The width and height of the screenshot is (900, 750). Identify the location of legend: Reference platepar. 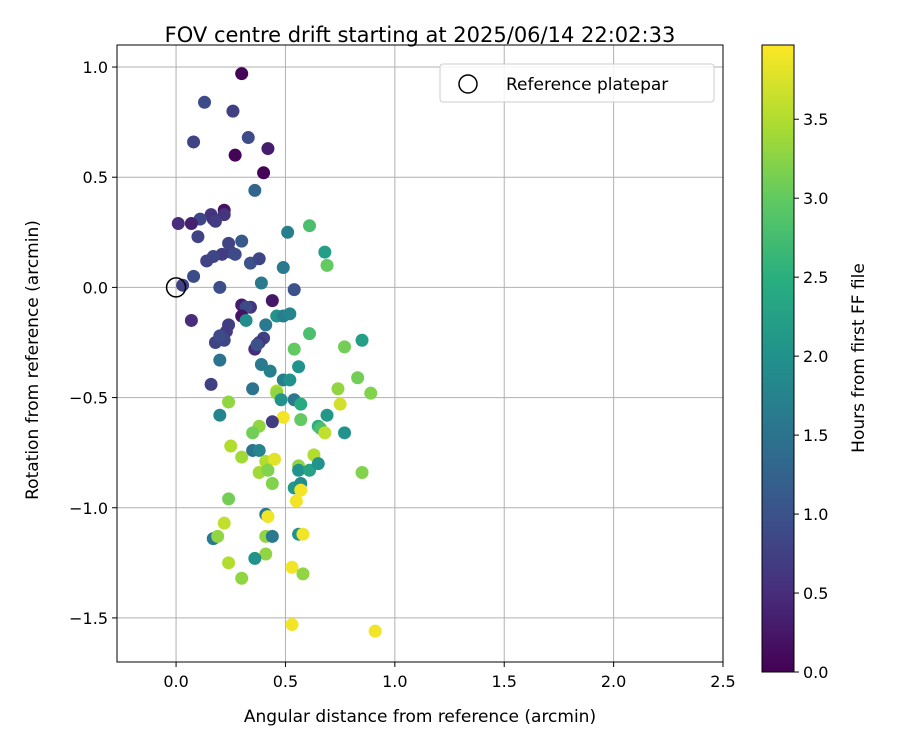
(577, 83).